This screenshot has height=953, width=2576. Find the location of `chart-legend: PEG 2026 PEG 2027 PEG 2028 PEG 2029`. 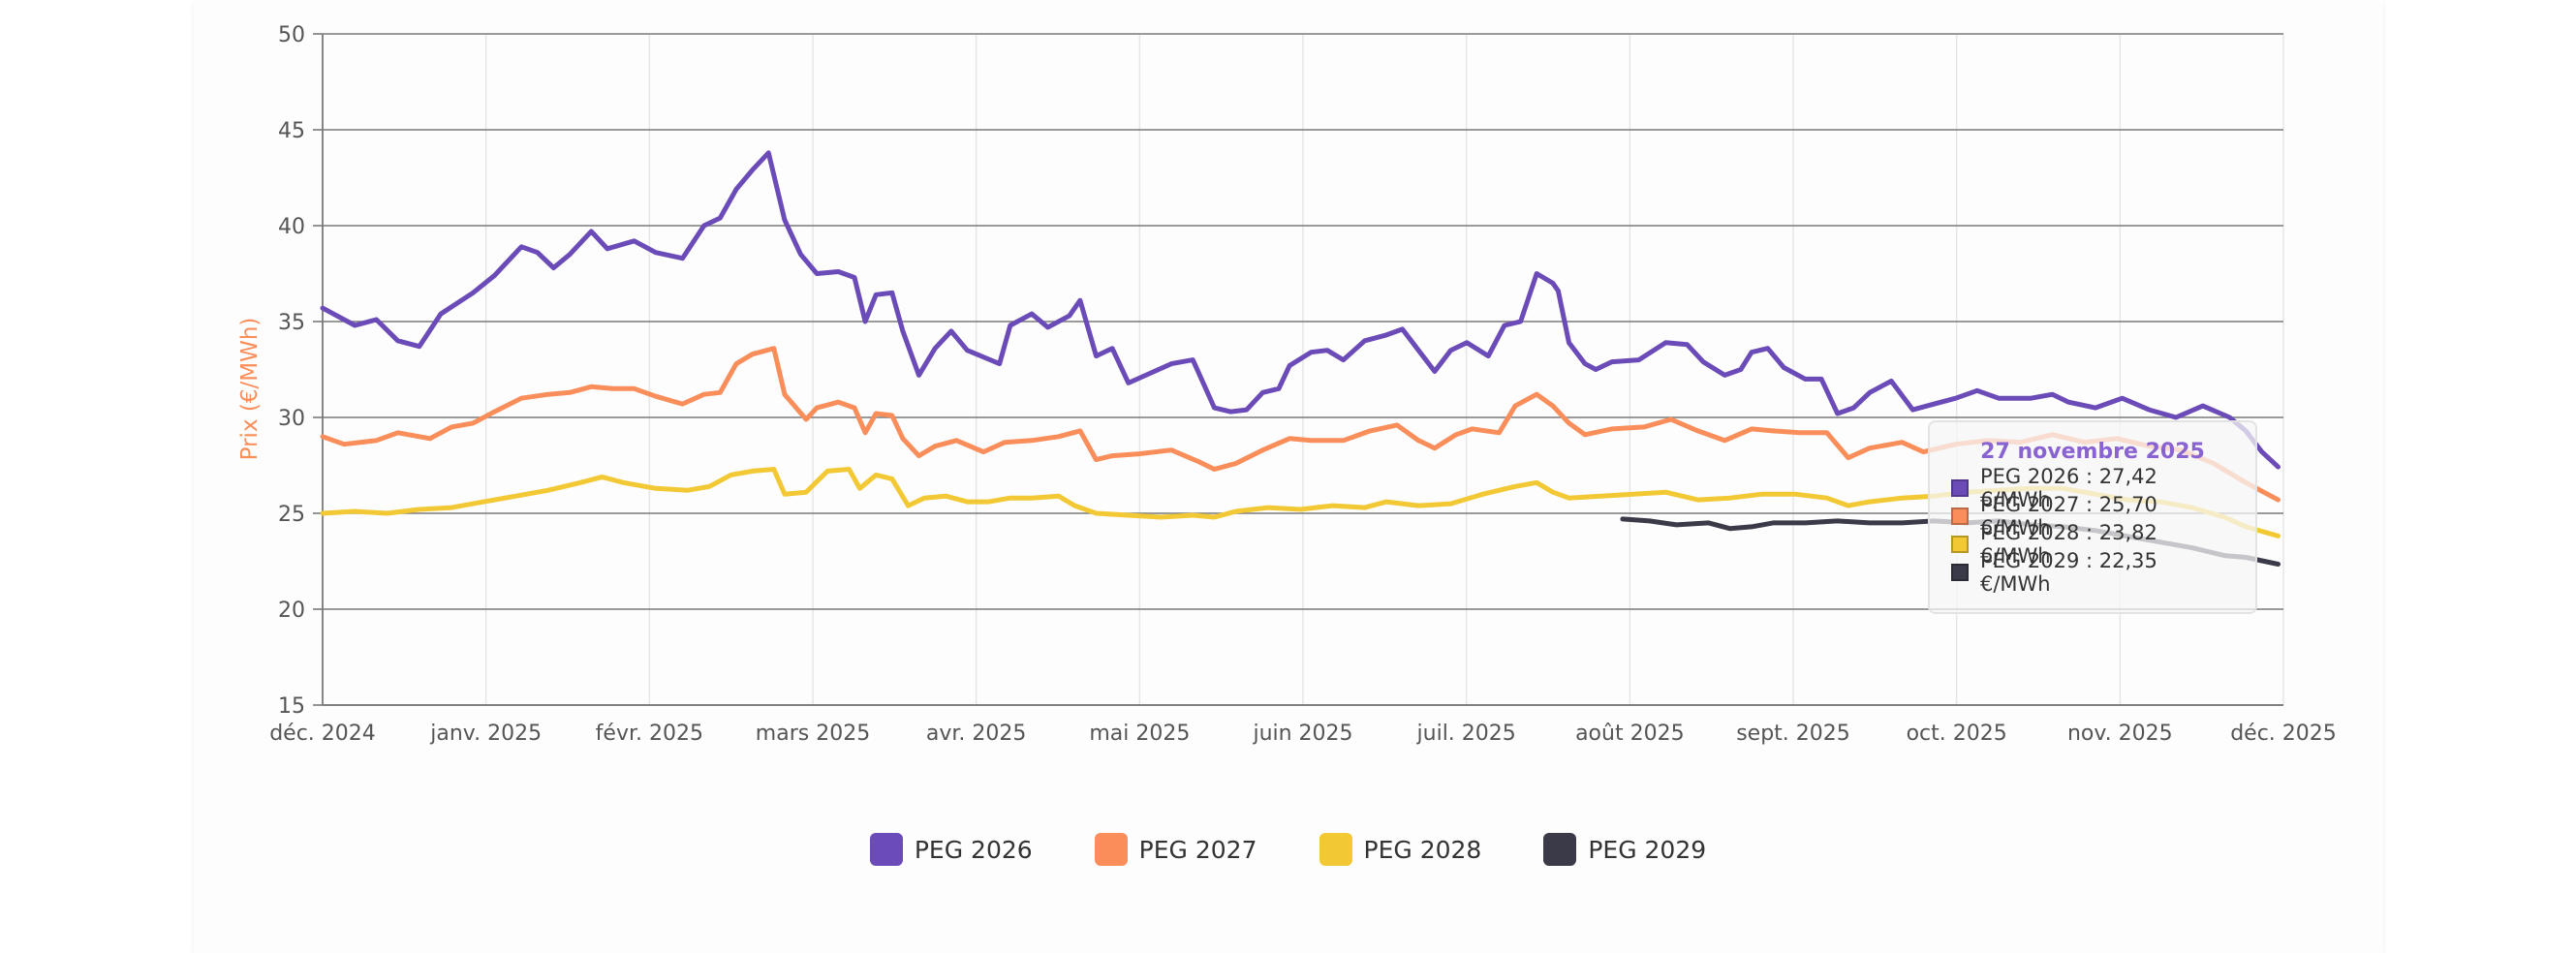

chart-legend: PEG 2026 PEG 2027 PEG 2028 PEG 2029 is located at coordinates (1288, 849).